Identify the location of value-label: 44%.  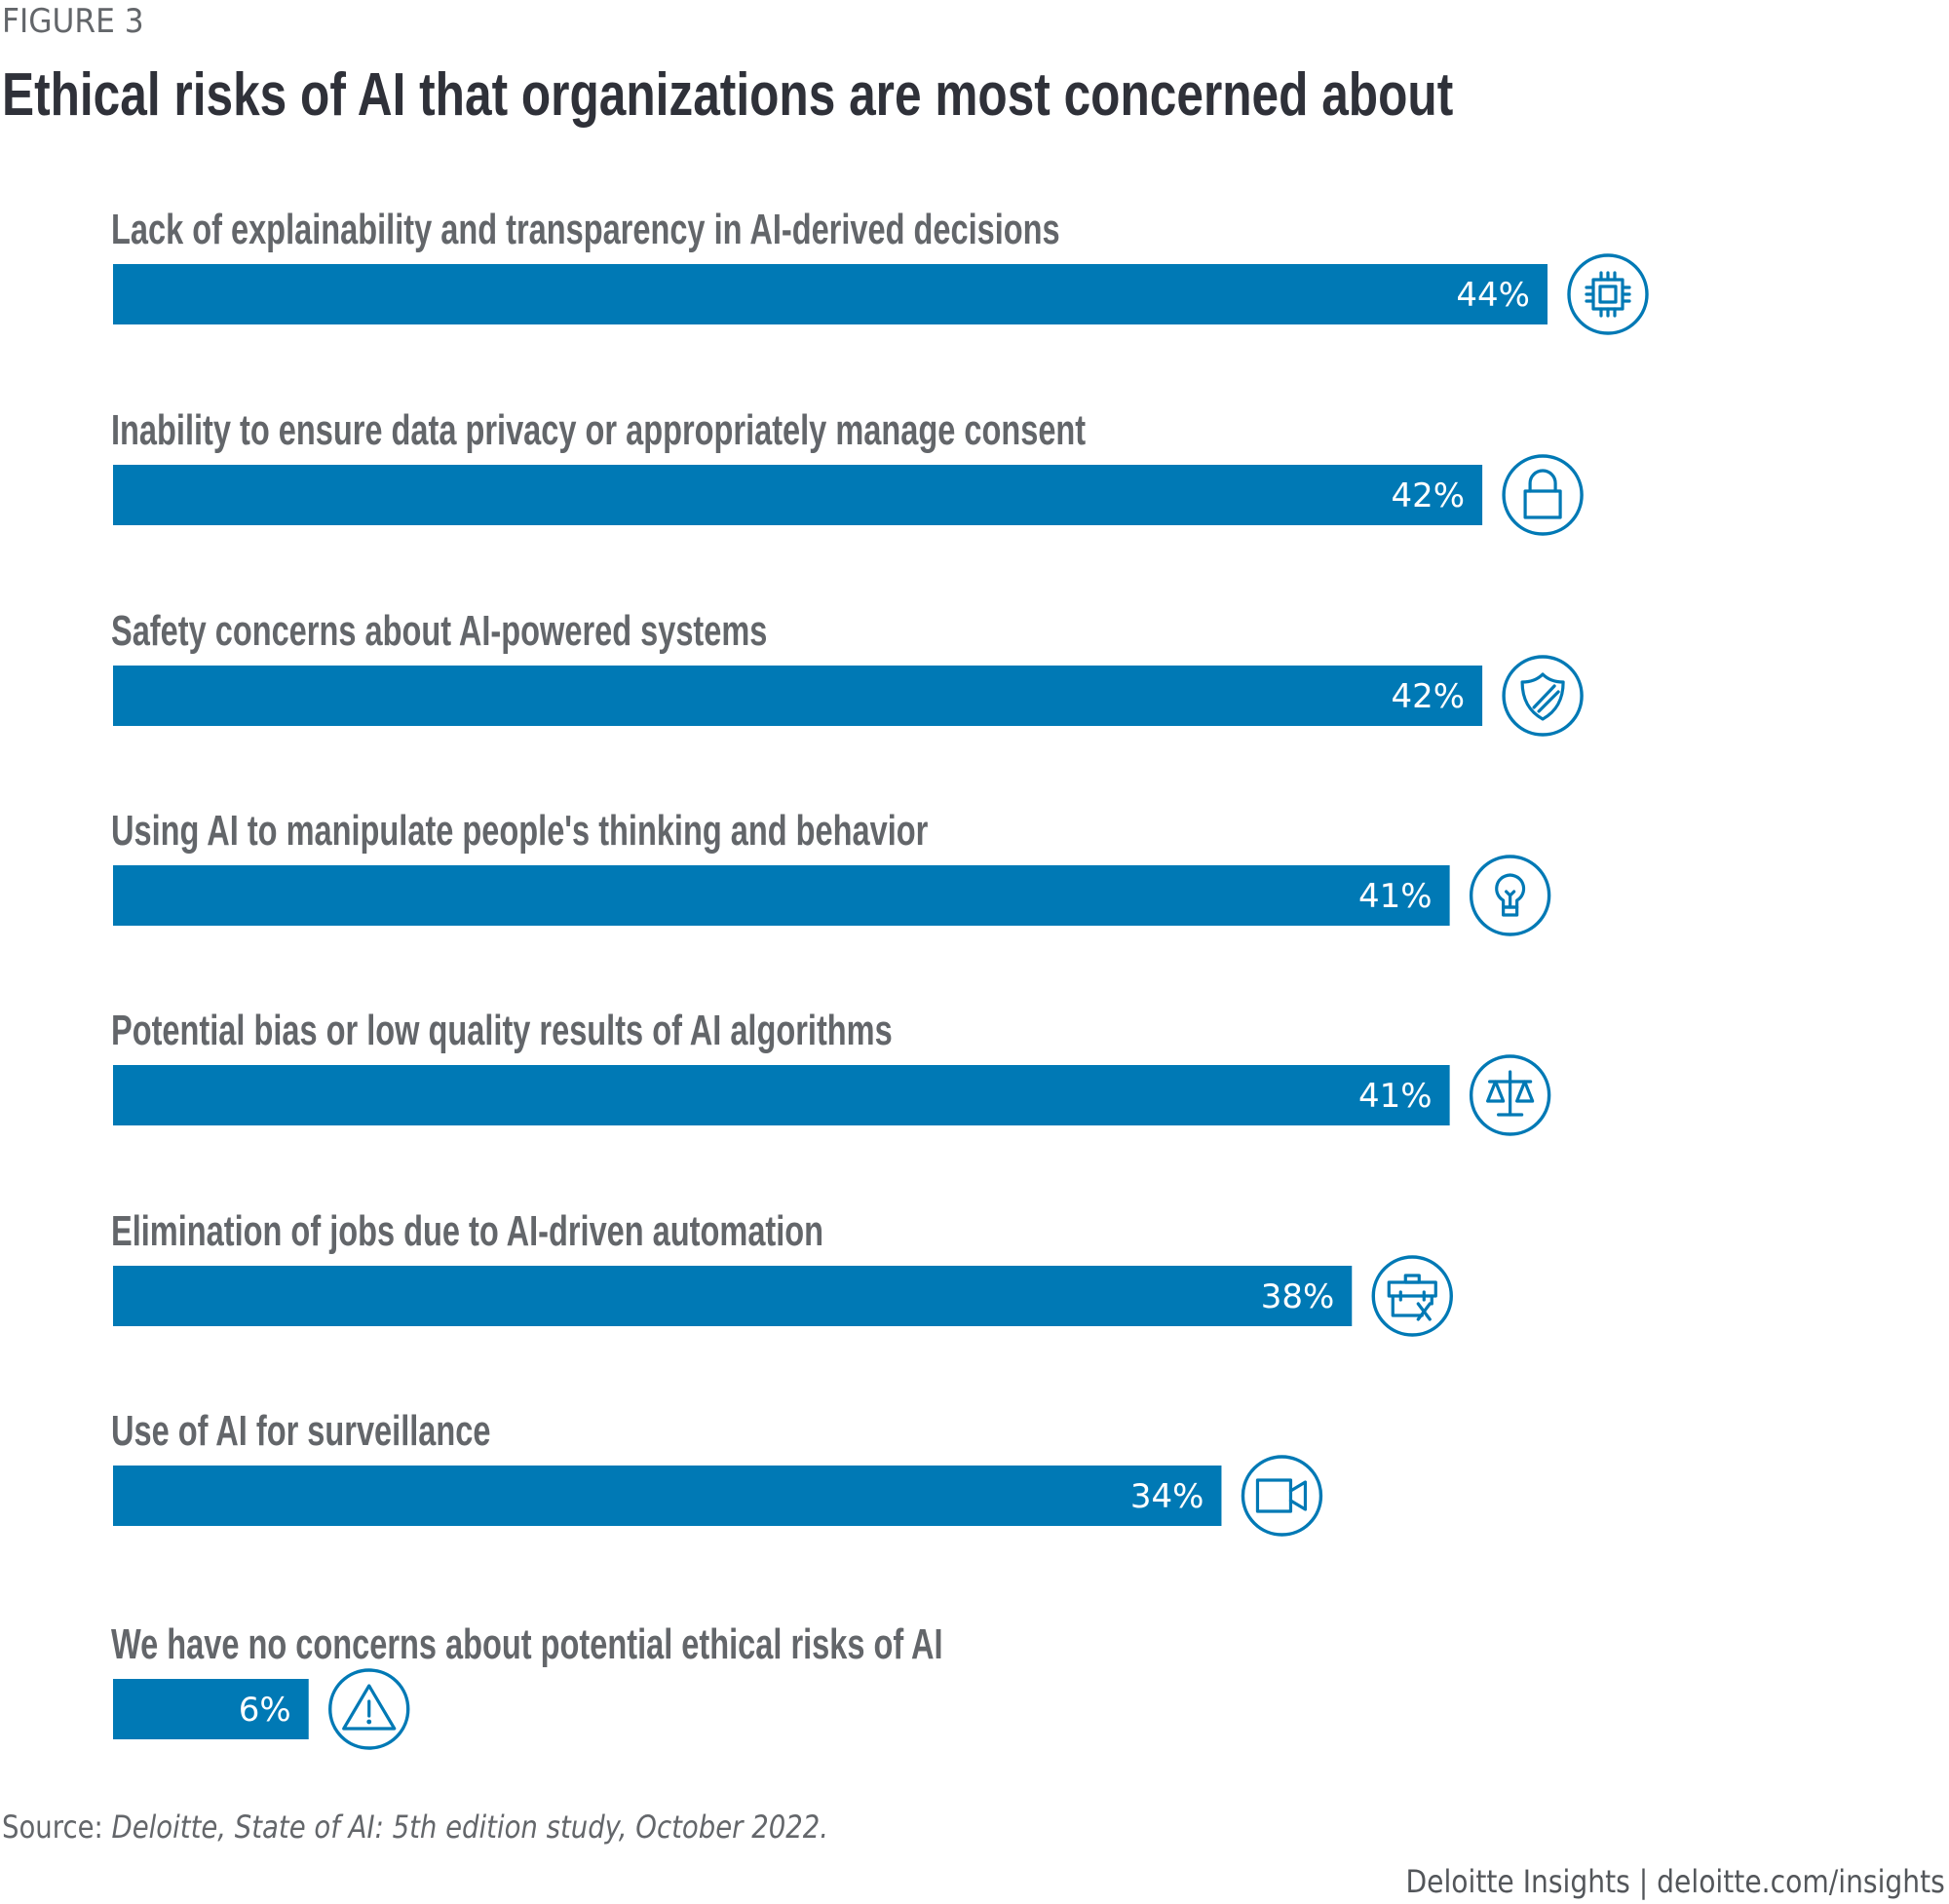
(1493, 295).